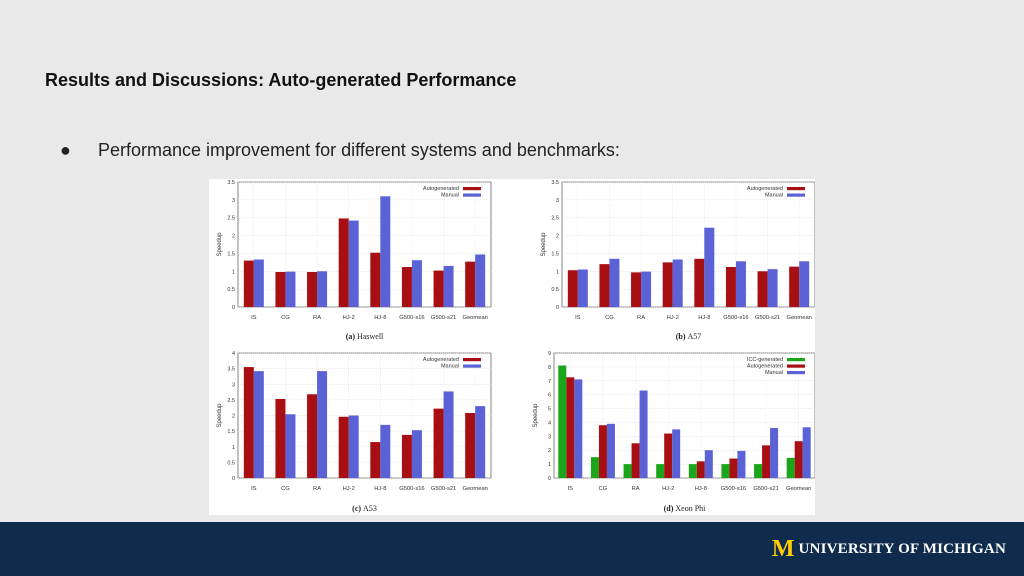 The height and width of the screenshot is (576, 1024). I want to click on bar-autogenerated-geomean, so click(798, 459).